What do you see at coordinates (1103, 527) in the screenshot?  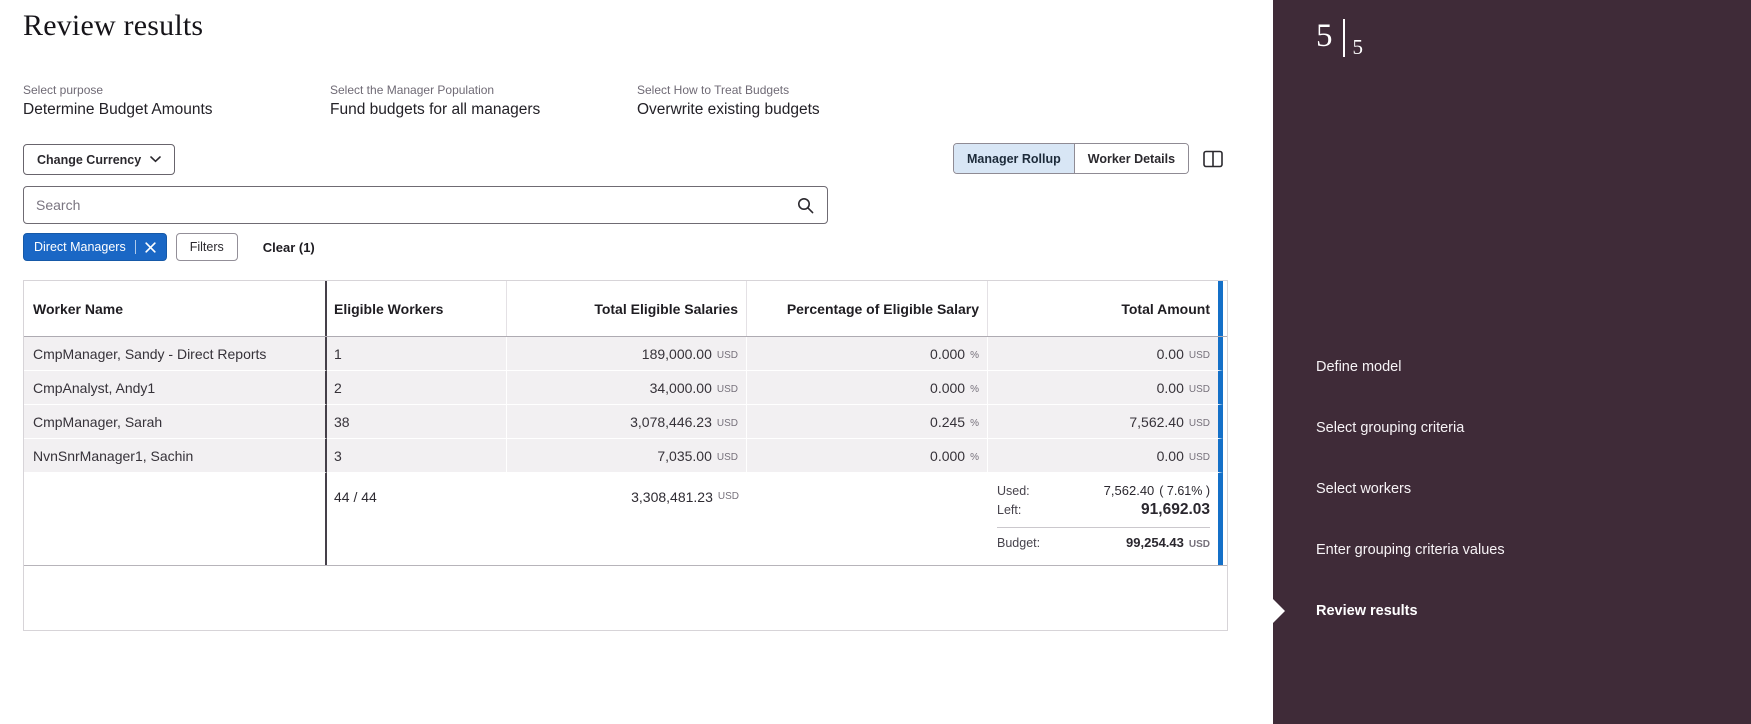 I see `budget-divider` at bounding box center [1103, 527].